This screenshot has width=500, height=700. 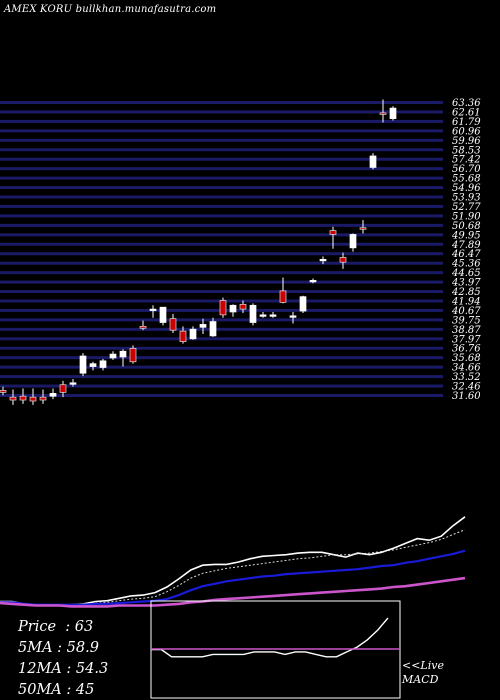 I want to click on stat-50ma: 50MA : 45, so click(x=56, y=690).